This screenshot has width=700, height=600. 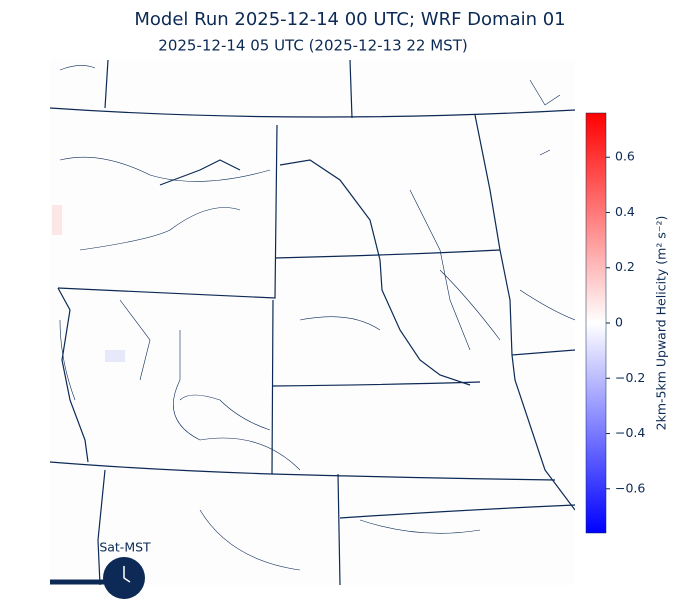 I want to click on clock-hands, so click(x=127, y=574).